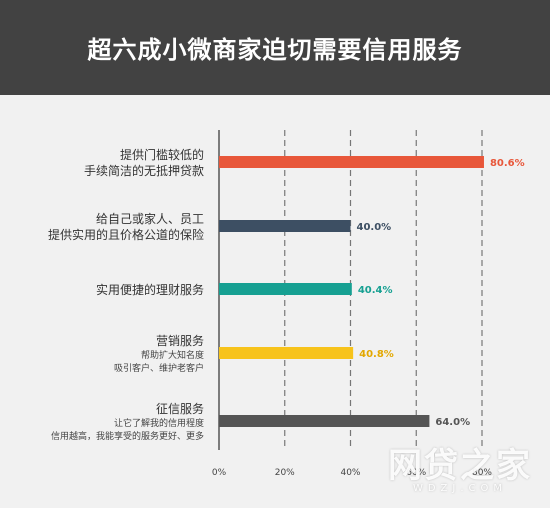  I want to click on watermark-site-text: WDZJ.COM, so click(460, 488).